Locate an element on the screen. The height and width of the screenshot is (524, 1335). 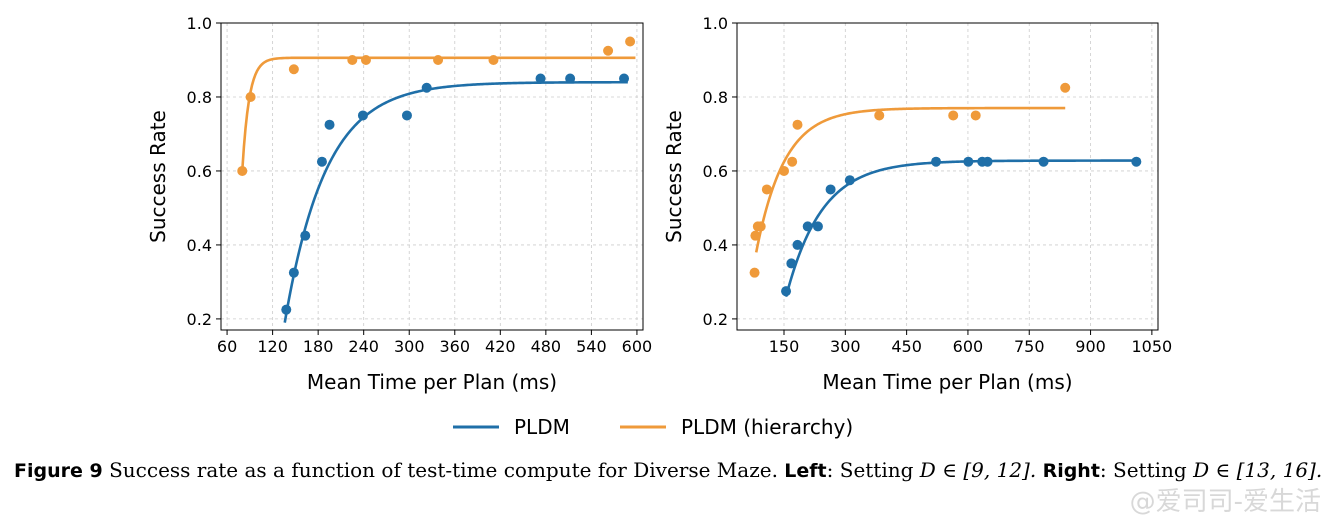
left-xlabel: Mean Time per Plan (ms) is located at coordinates (432, 382).